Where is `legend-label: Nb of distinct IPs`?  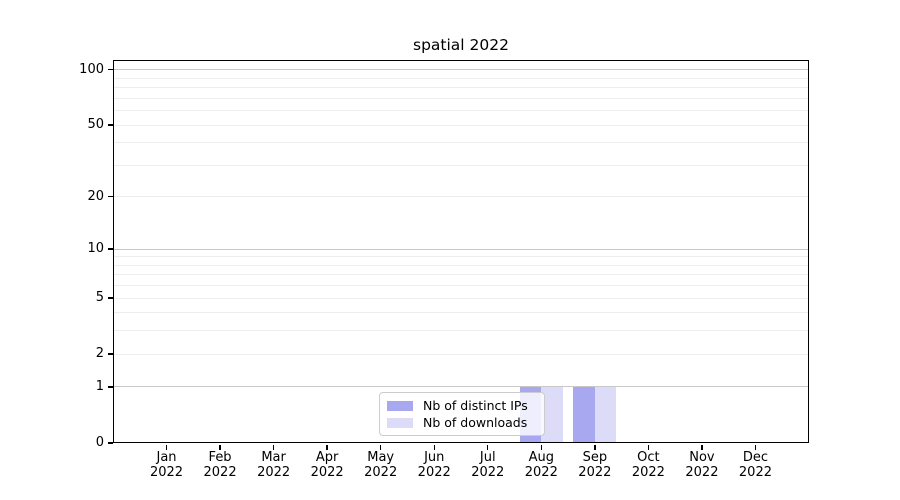 legend-label: Nb of distinct IPs is located at coordinates (475, 405).